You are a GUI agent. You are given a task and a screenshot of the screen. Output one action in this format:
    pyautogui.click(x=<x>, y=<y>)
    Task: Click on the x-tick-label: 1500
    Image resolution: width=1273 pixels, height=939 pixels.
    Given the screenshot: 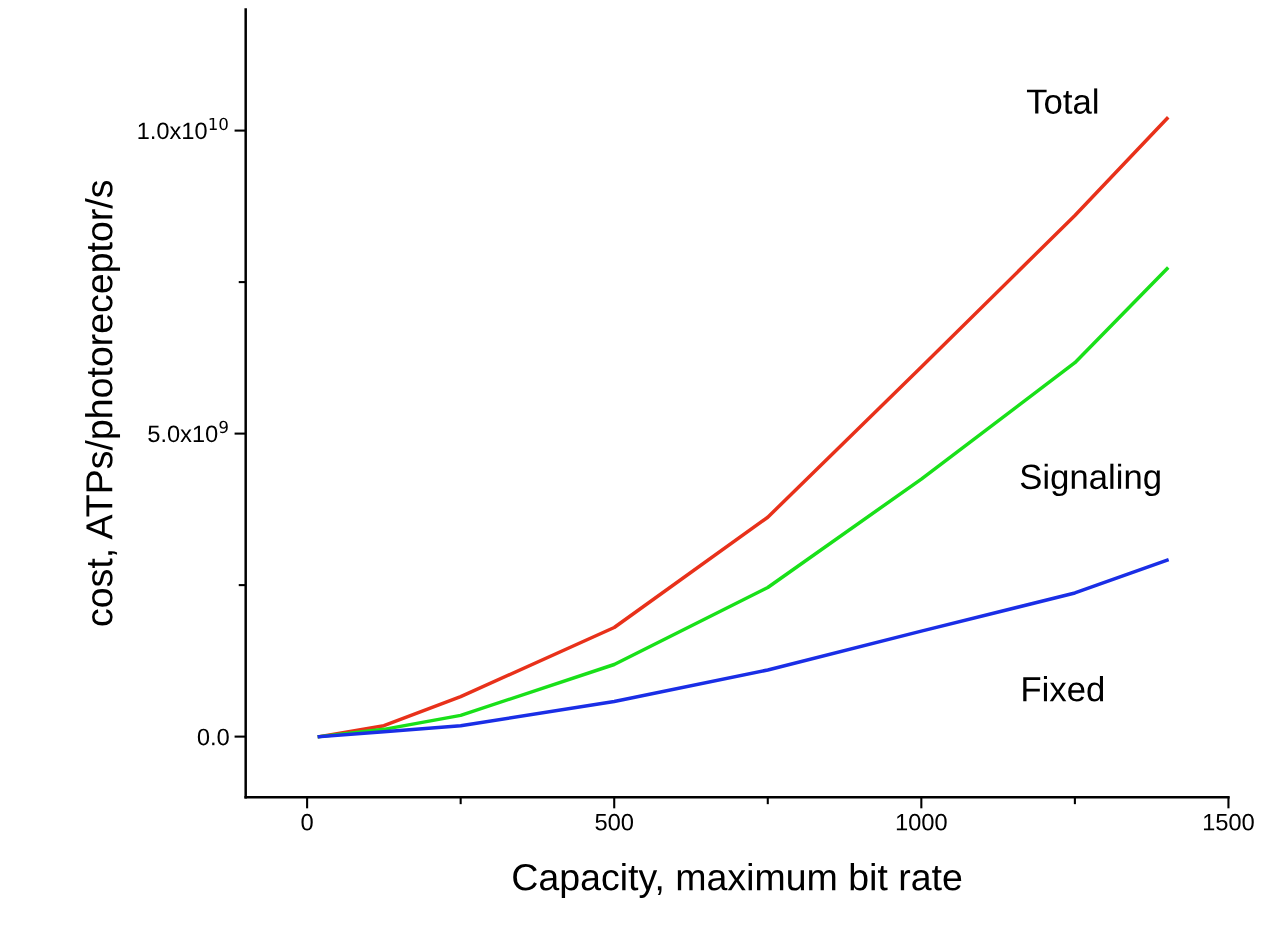 What is the action you would take?
    pyautogui.click(x=1228, y=822)
    